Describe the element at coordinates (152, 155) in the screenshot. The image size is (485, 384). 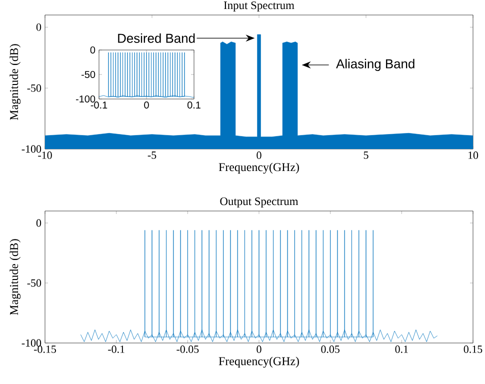
I see `x-tick-label: -5` at that location.